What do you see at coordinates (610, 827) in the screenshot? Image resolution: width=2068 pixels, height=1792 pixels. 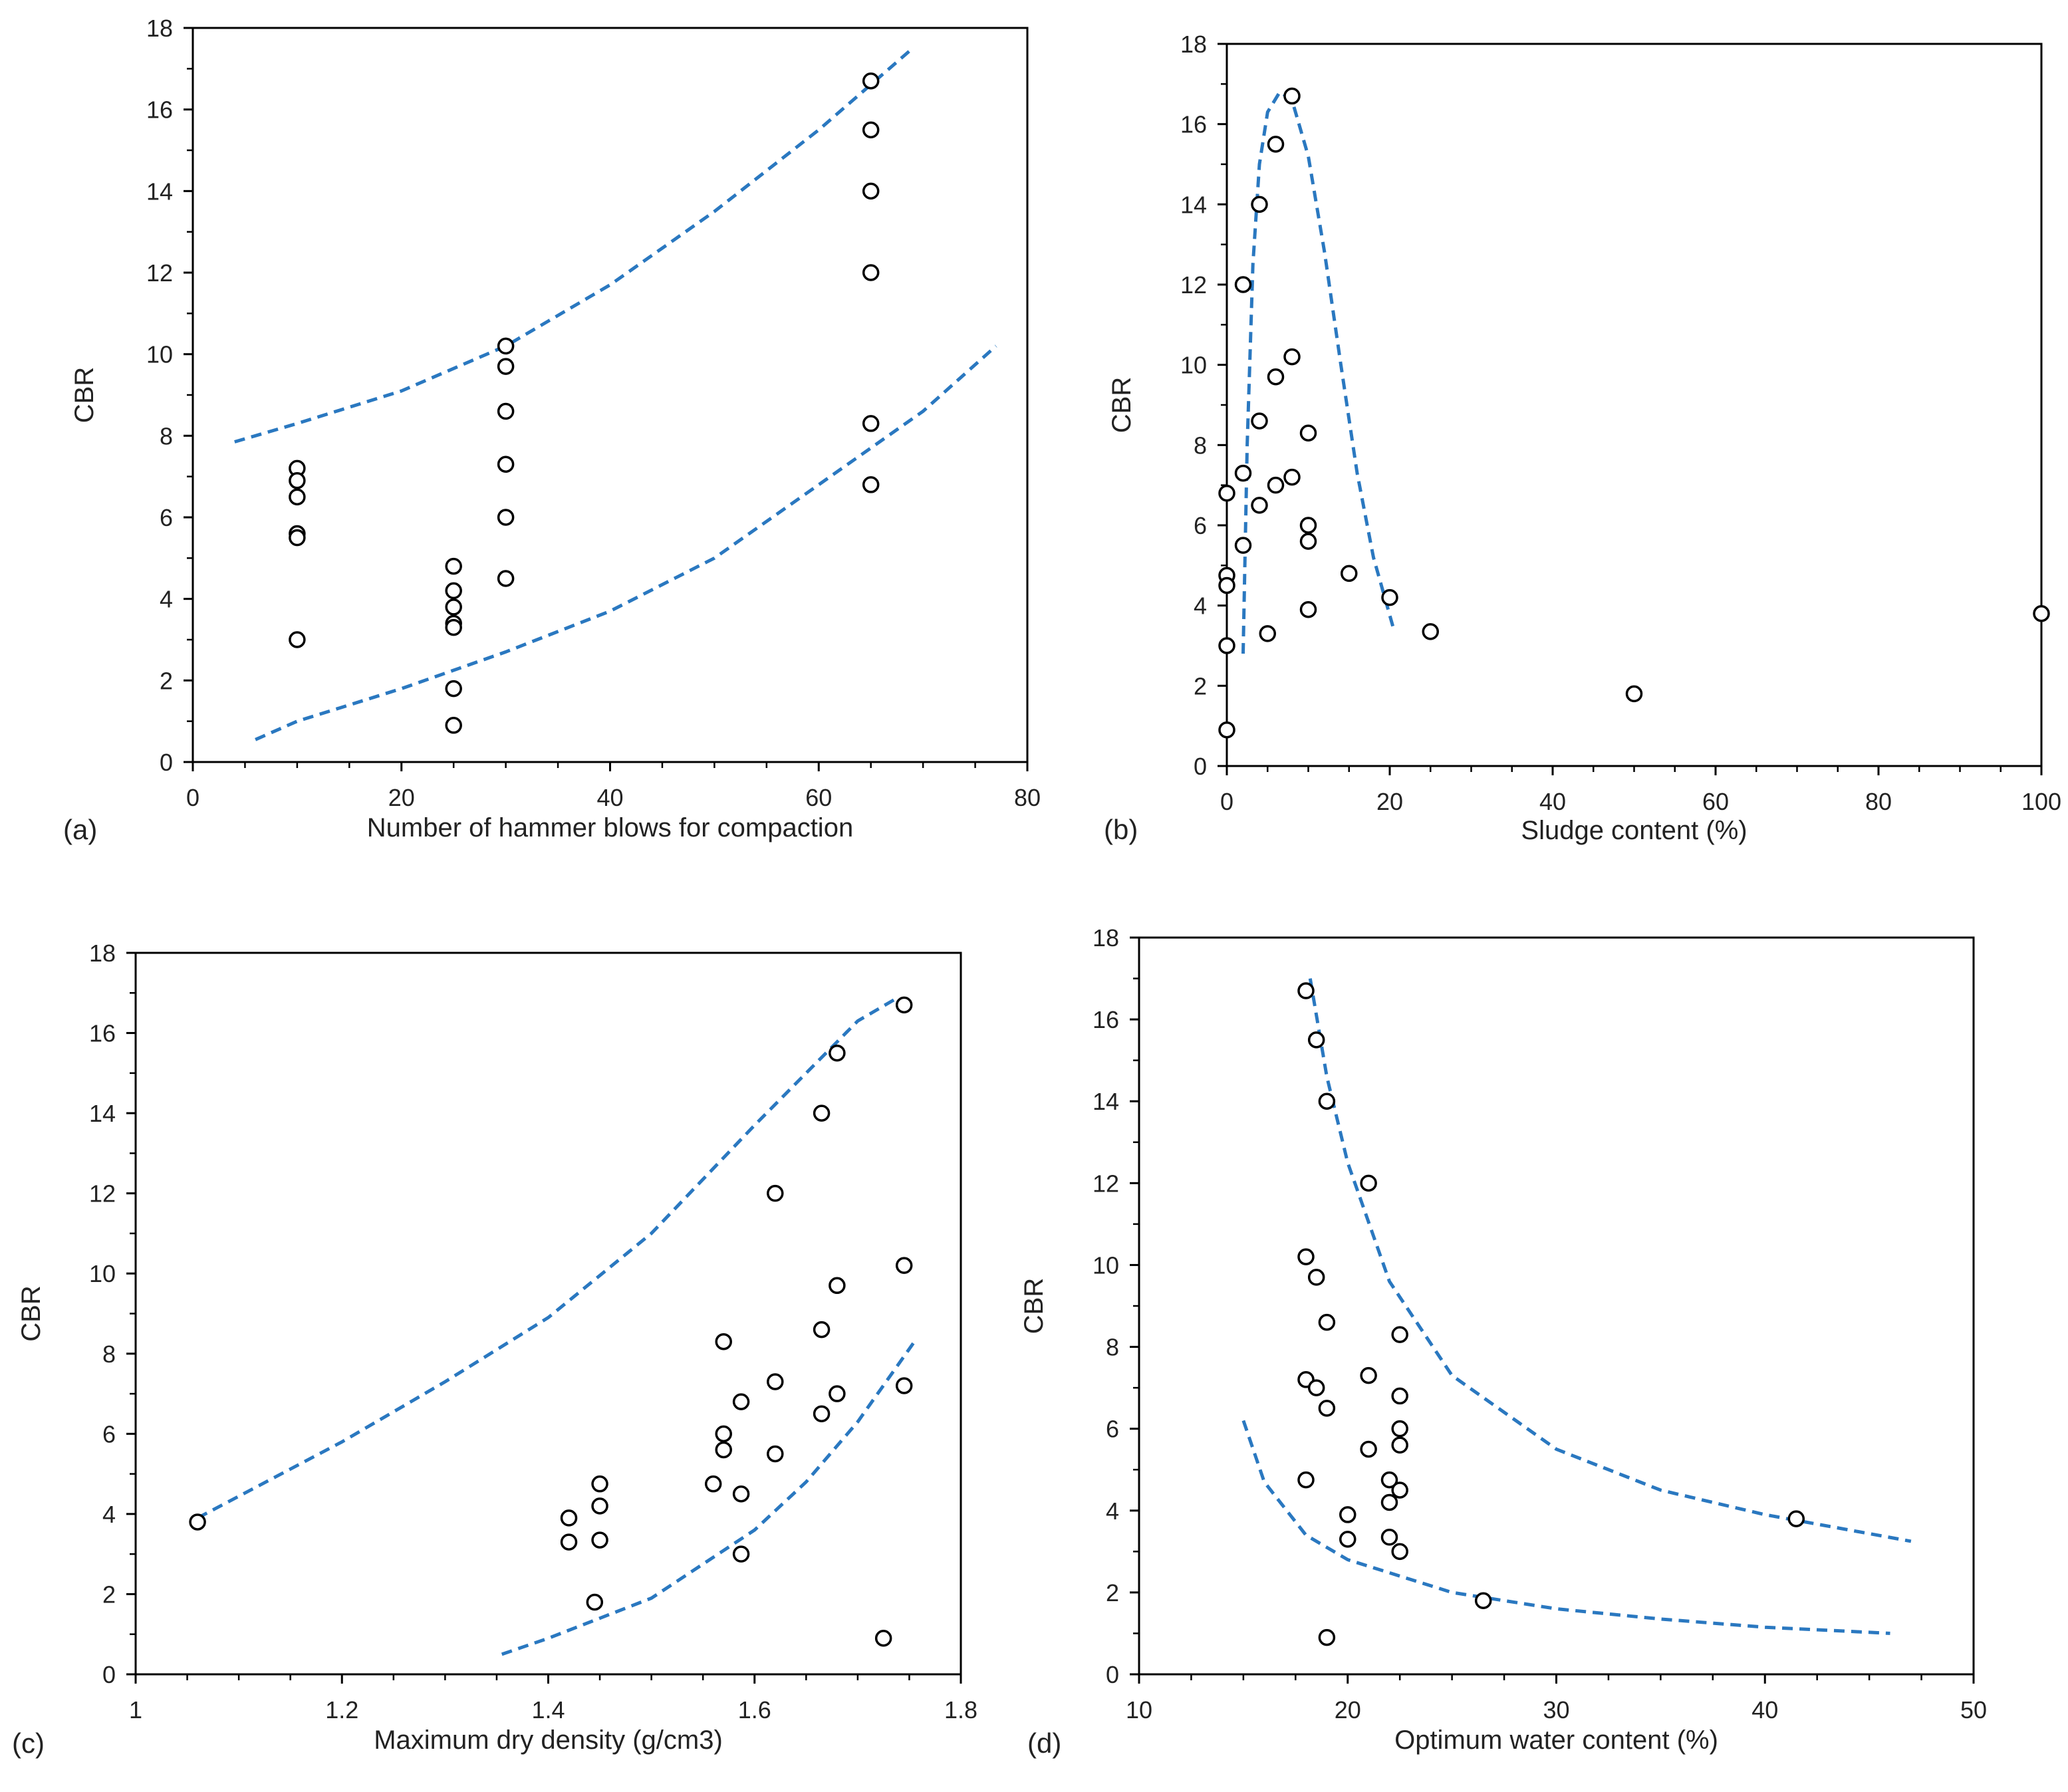 I see `x-axis-label: Number of hammer blows for compaction` at bounding box center [610, 827].